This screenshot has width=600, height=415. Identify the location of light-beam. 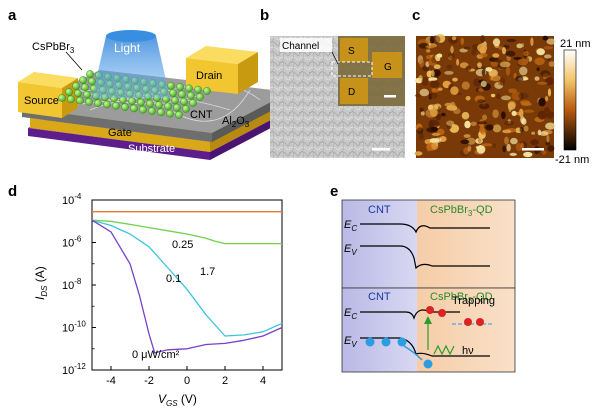
(131, 67).